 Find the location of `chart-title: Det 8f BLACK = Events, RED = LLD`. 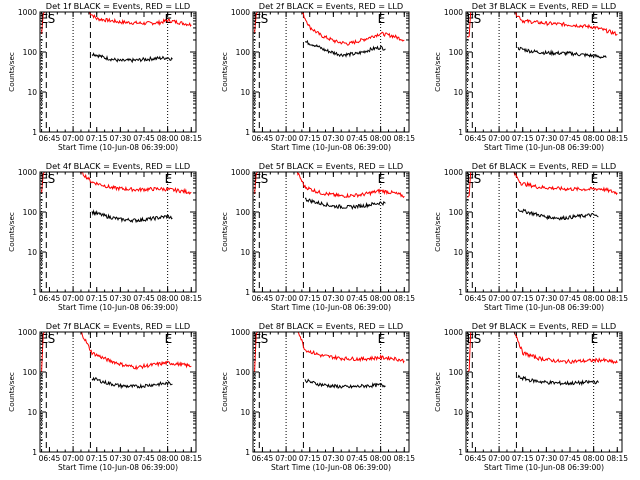

chart-title: Det 8f BLACK = Events, RED = LLD is located at coordinates (331, 326).